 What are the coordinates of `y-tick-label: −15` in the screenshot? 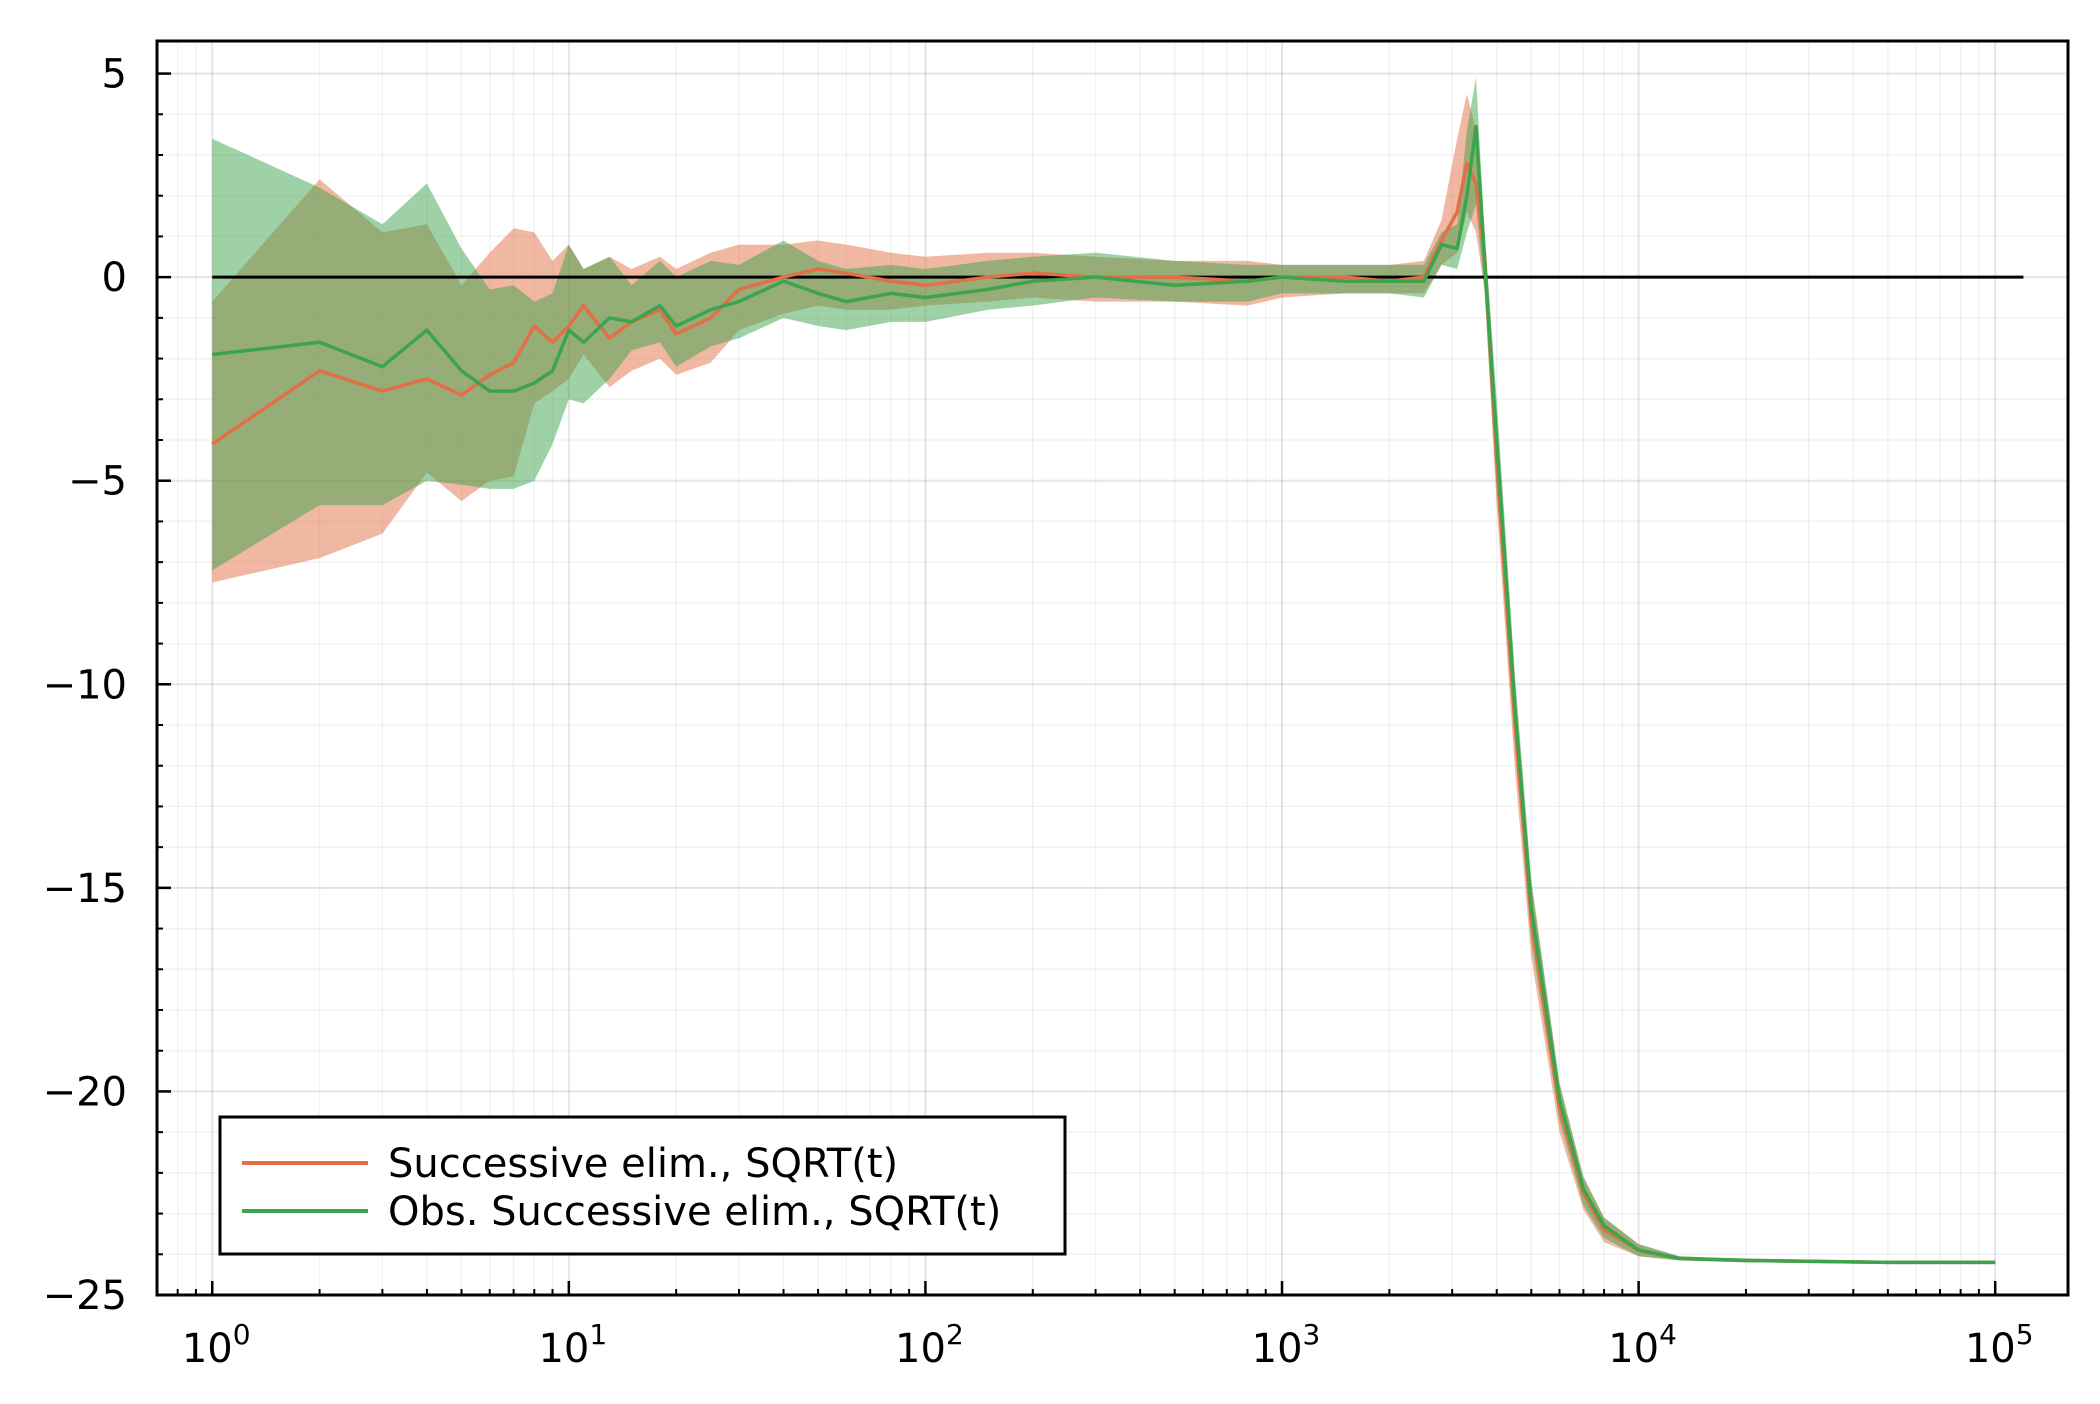 It's located at (85, 889).